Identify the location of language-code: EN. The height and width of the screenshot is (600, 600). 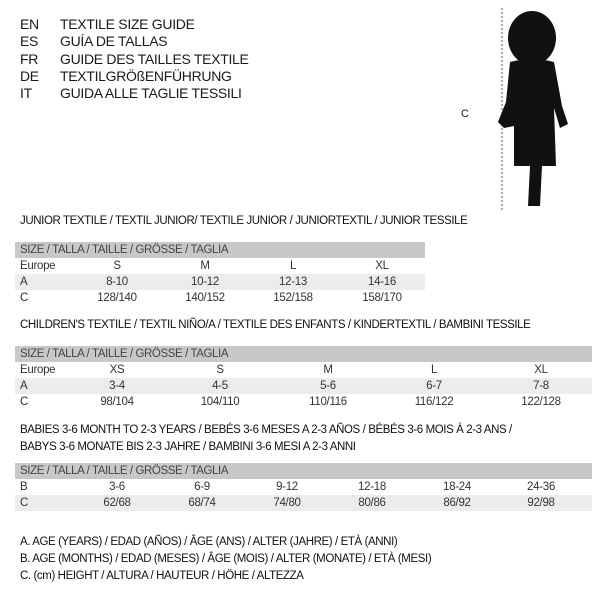
(29, 24).